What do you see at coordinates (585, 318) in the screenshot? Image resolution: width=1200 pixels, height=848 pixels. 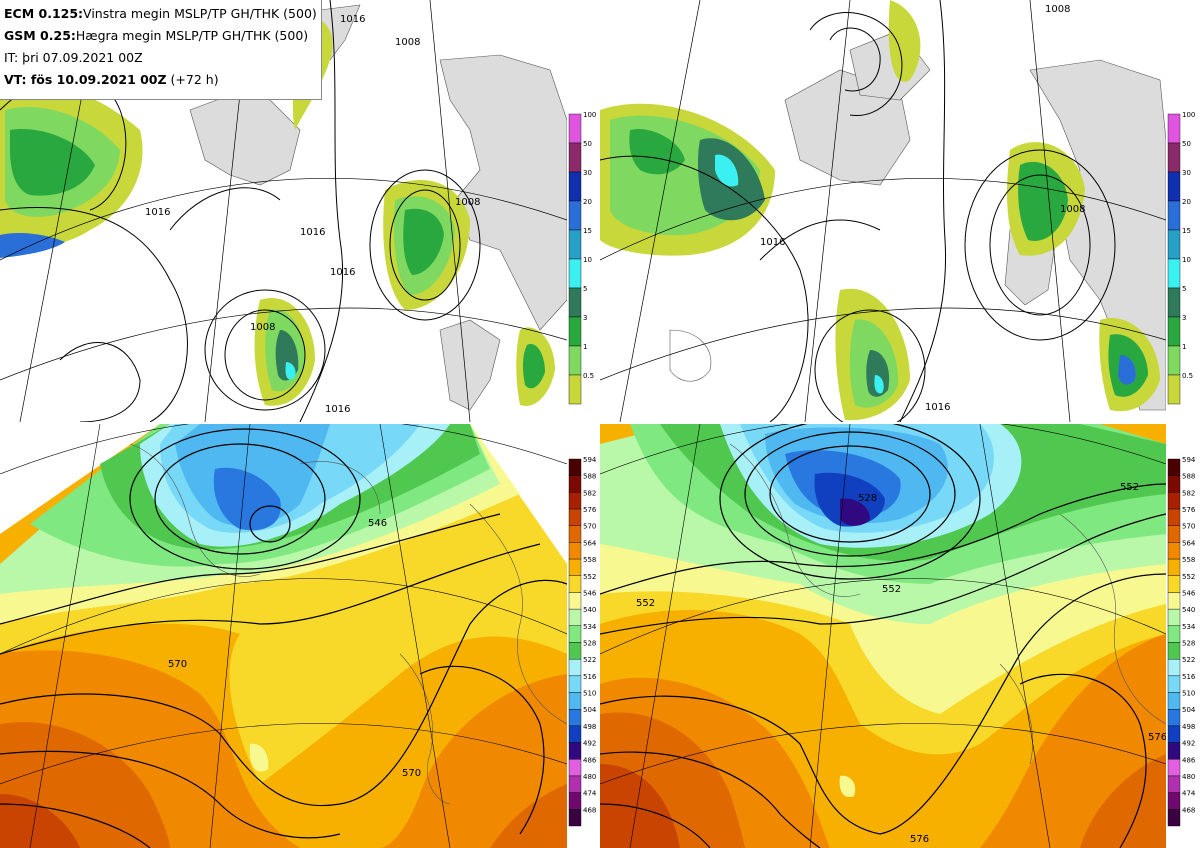 I see `colorbar-tick-label: 3` at bounding box center [585, 318].